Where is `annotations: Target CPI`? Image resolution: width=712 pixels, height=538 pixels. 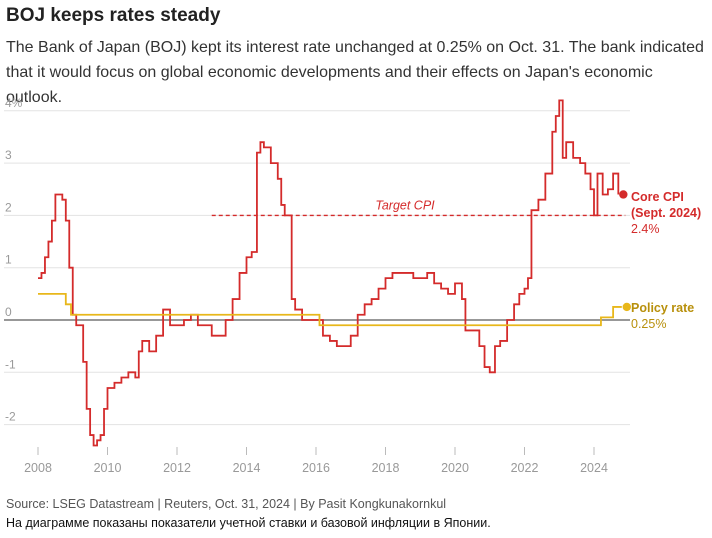
annotations: Target CPI is located at coordinates (418, 207).